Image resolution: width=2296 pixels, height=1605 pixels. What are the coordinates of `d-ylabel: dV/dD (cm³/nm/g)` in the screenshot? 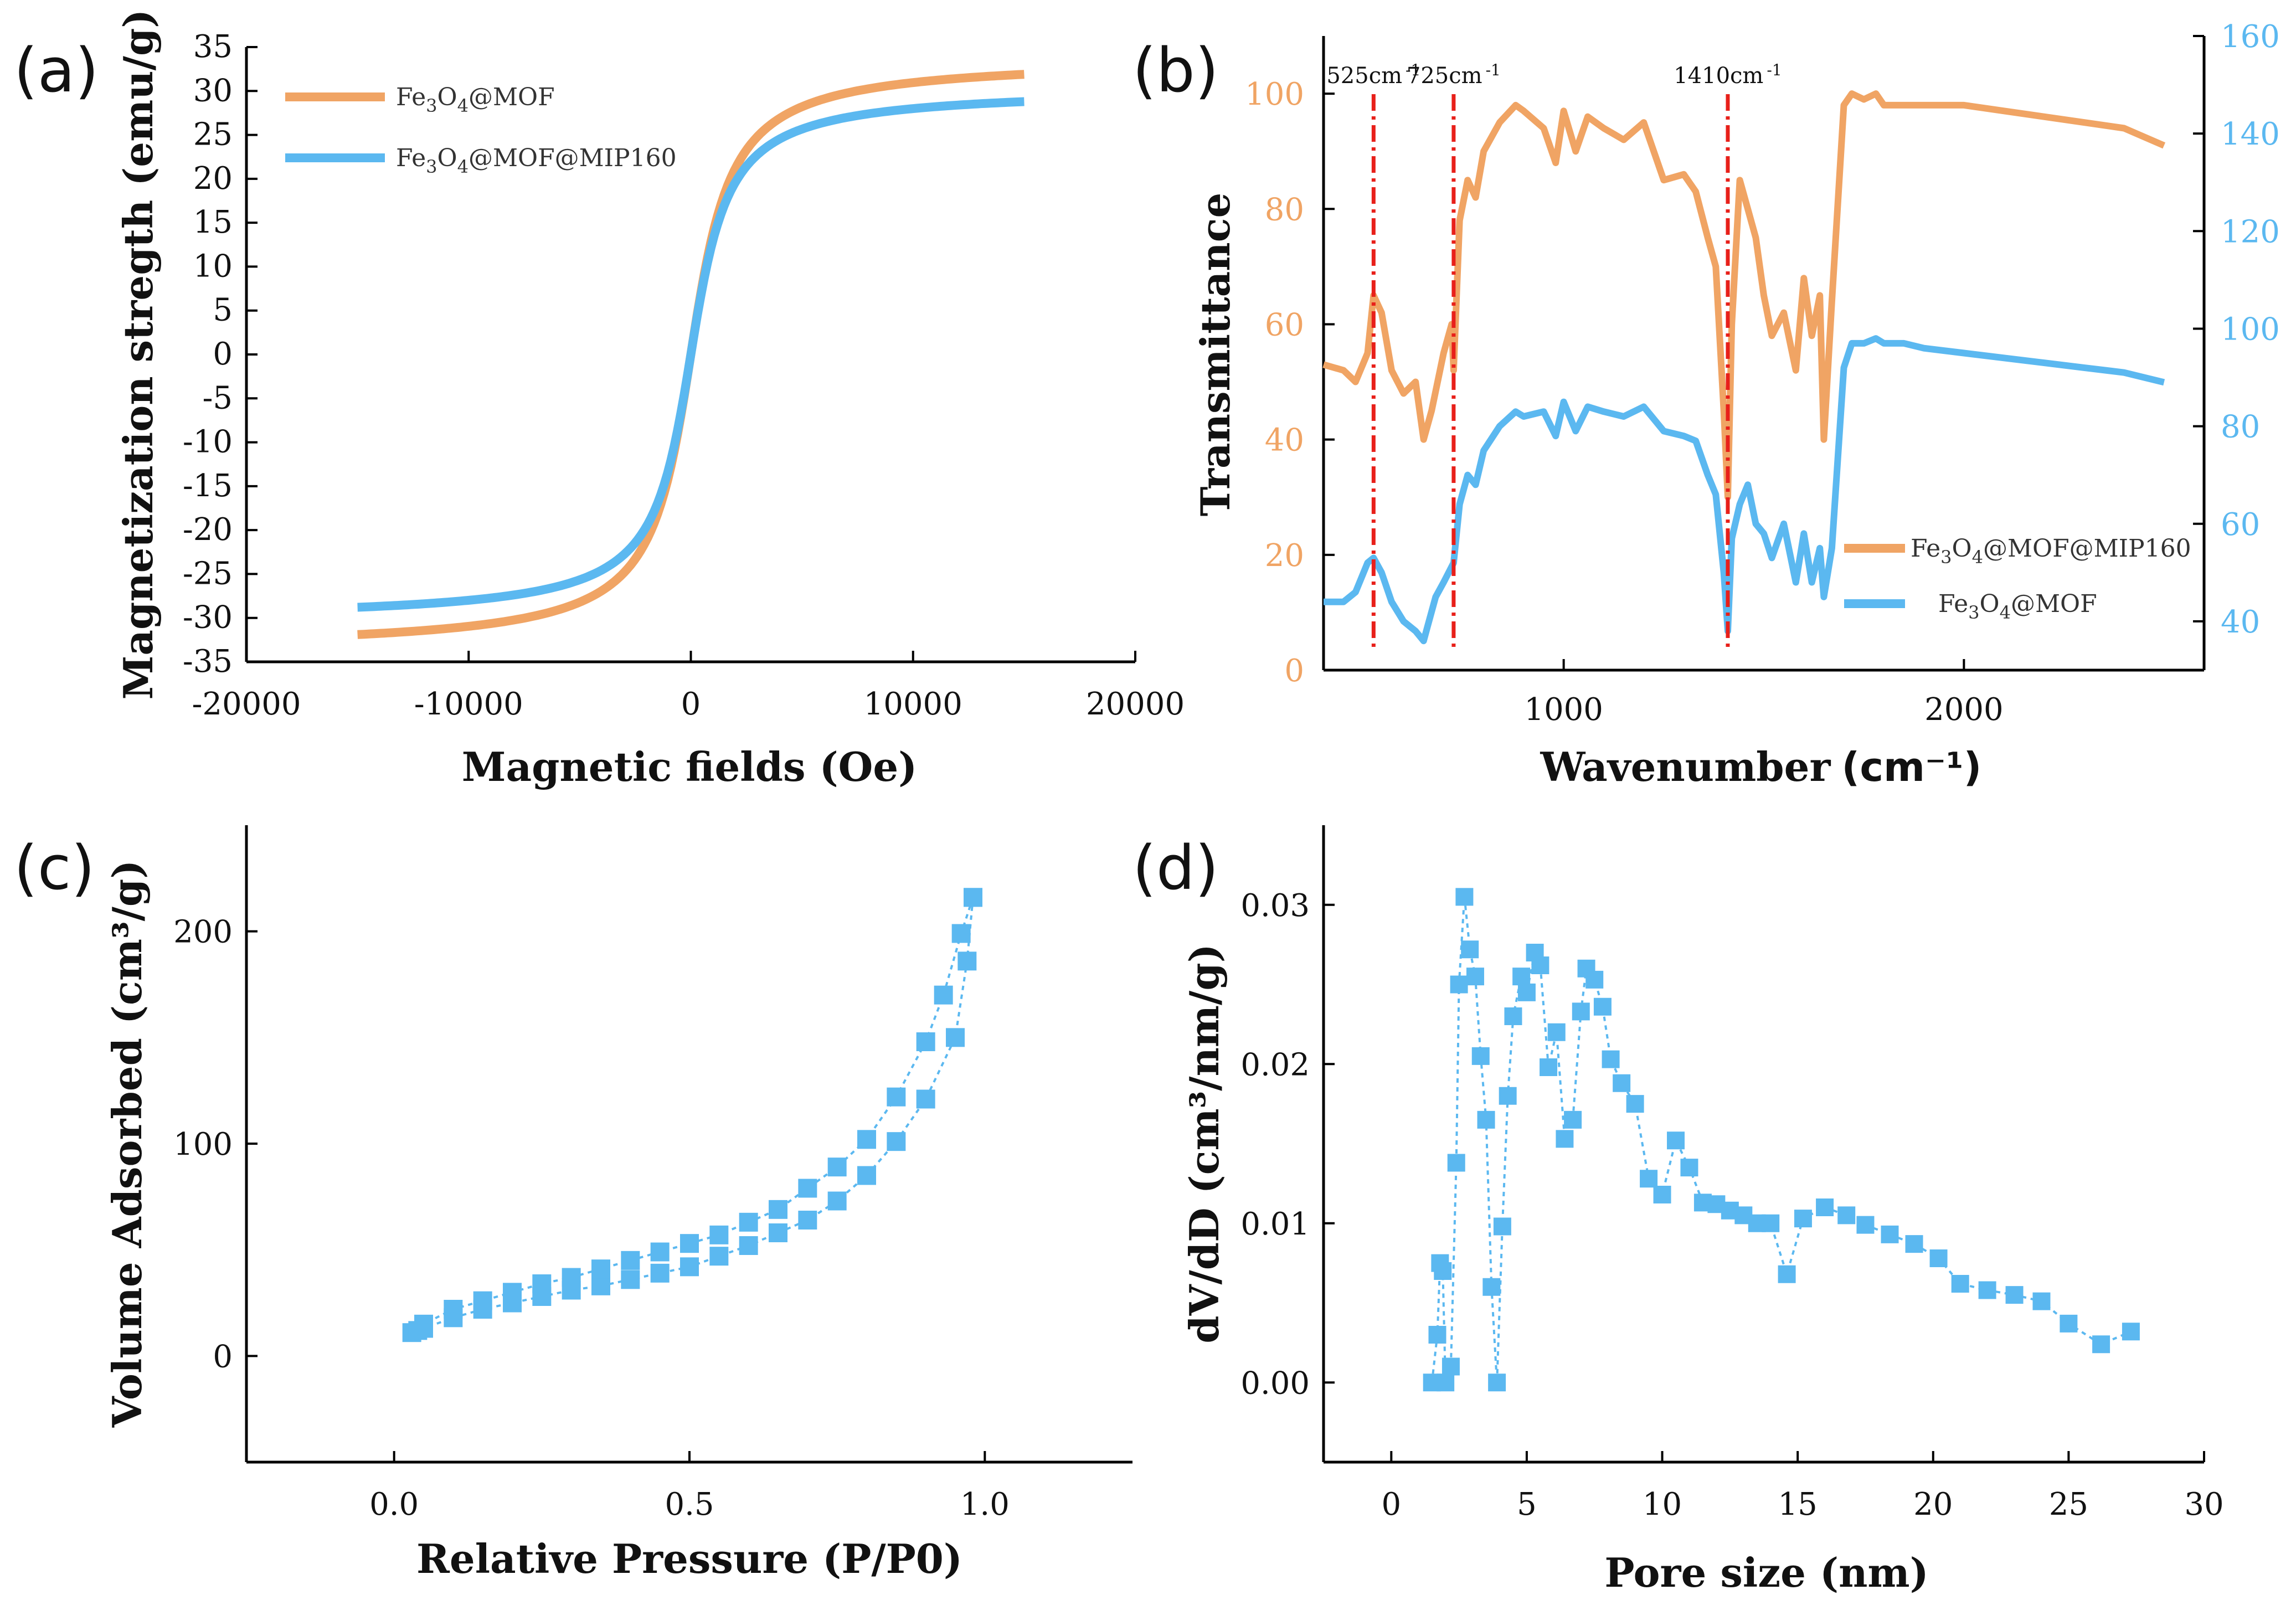 It's located at (1204, 1144).